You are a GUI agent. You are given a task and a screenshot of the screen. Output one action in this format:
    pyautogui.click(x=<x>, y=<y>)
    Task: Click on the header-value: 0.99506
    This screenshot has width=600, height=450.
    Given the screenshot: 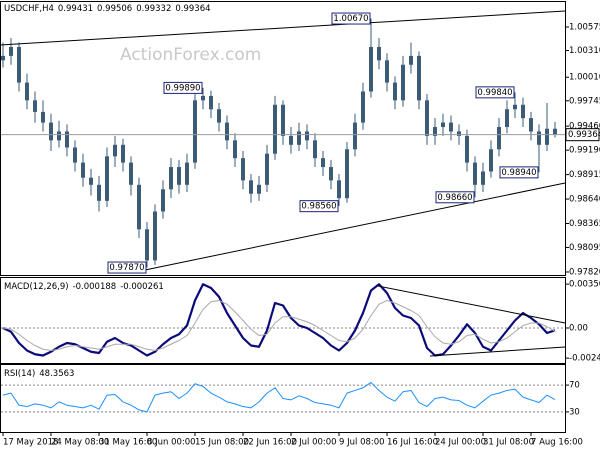 What is the action you would take?
    pyautogui.click(x=114, y=9)
    